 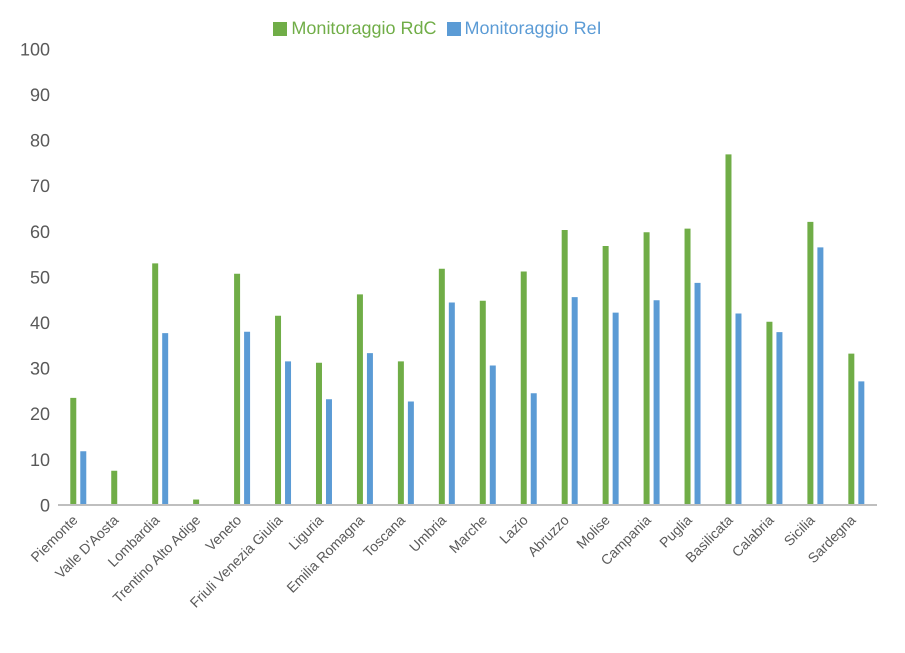 What do you see at coordinates (40, 94) in the screenshot?
I see `y-tick-label: 90` at bounding box center [40, 94].